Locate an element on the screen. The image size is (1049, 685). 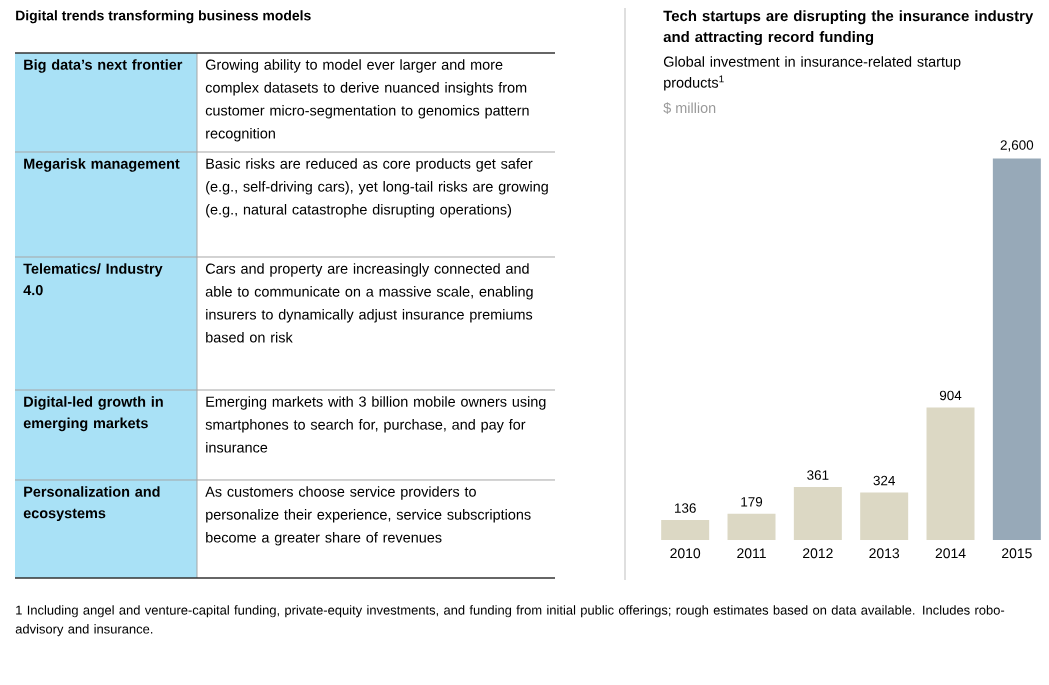
text: As customers choose service providers to personalize their experience, service subscriptions become a greater share of revenues is located at coordinates (368, 516).